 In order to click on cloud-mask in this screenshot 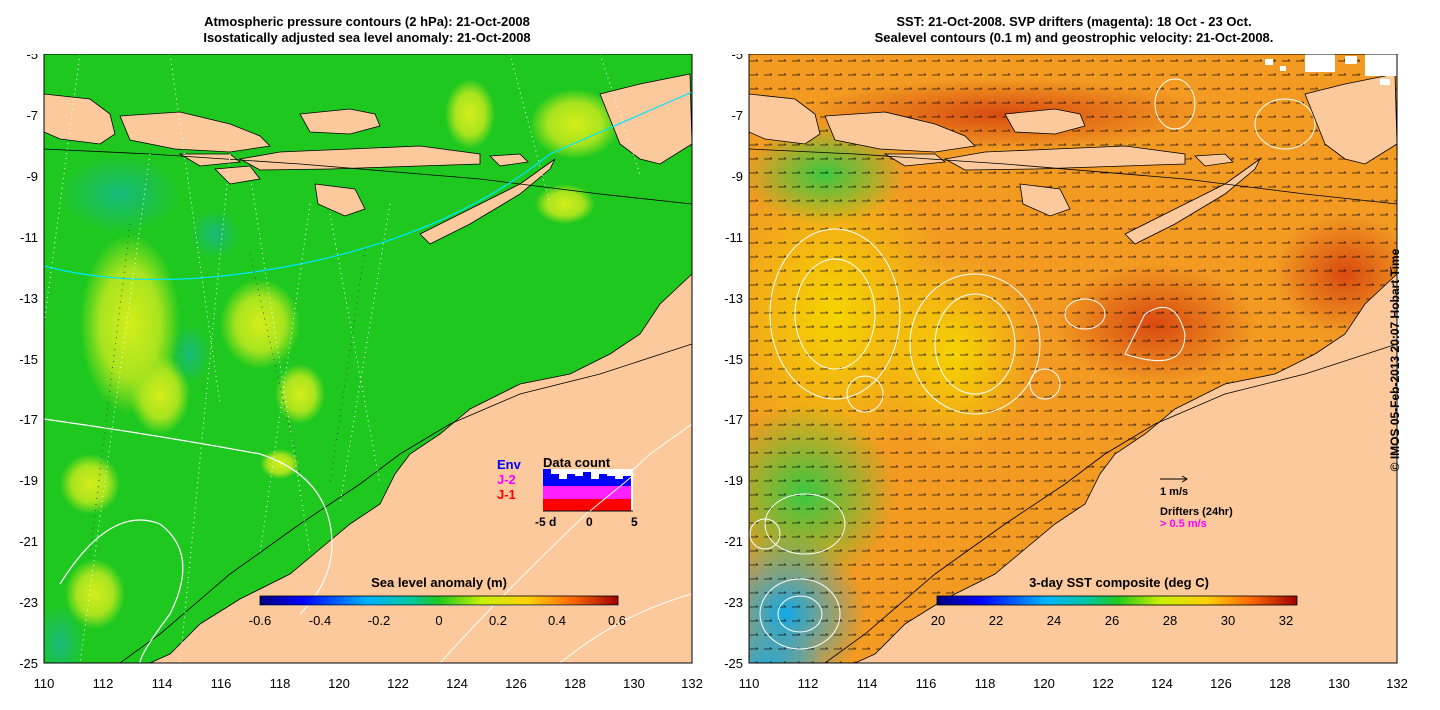, I will do `click(1331, 69)`.